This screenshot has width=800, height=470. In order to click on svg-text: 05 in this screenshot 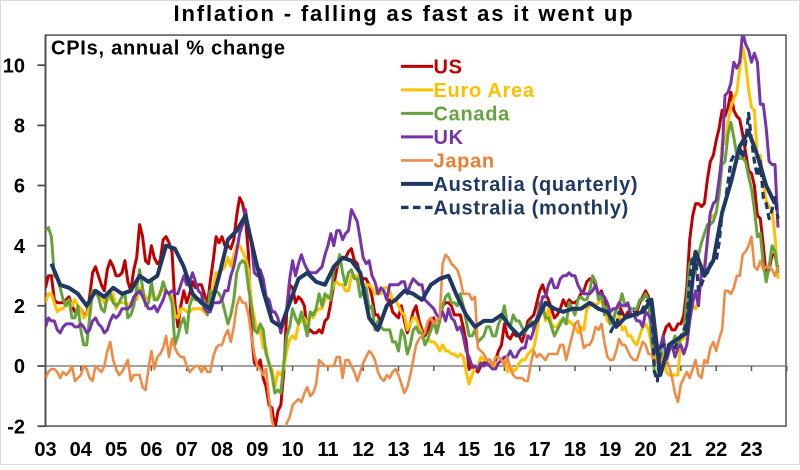, I will do `click(116, 450)`.